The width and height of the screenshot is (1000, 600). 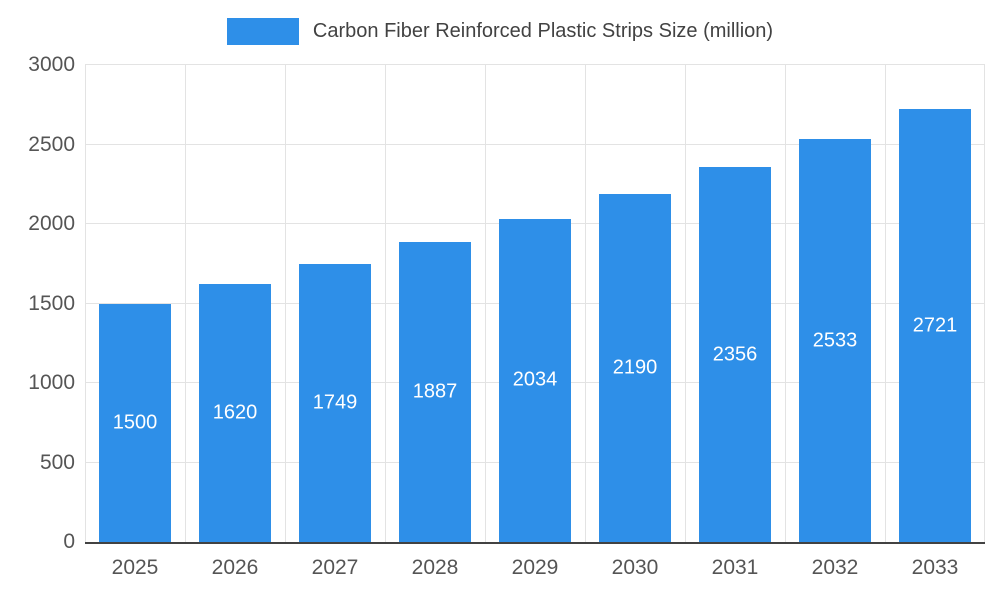 I want to click on y-tick-label: 2500, so click(x=51, y=144).